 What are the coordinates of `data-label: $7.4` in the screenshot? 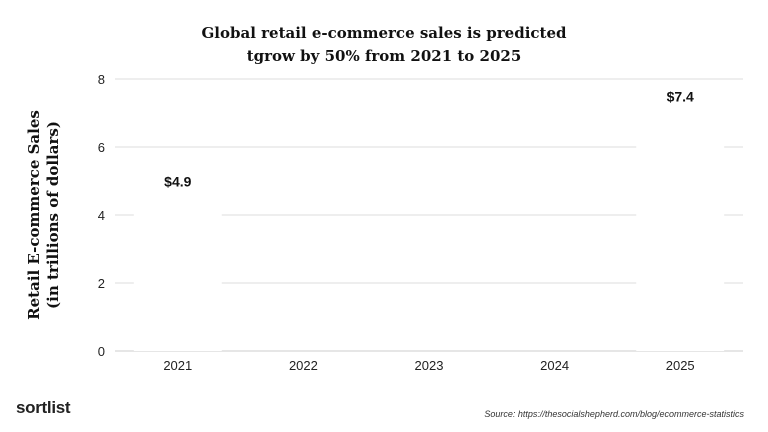 It's located at (680, 96).